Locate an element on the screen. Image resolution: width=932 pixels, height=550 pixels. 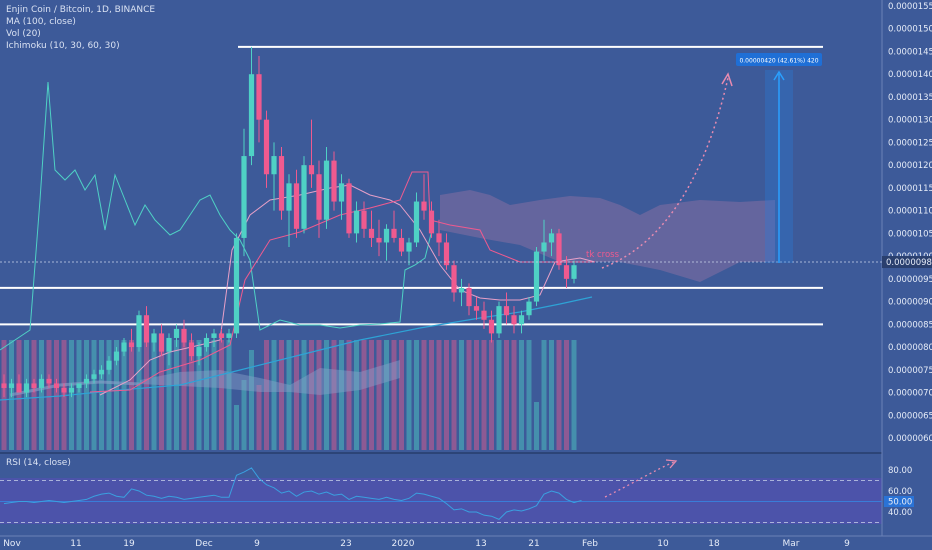
rsi-tick-label: 60.00 is located at coordinates (900, 492).